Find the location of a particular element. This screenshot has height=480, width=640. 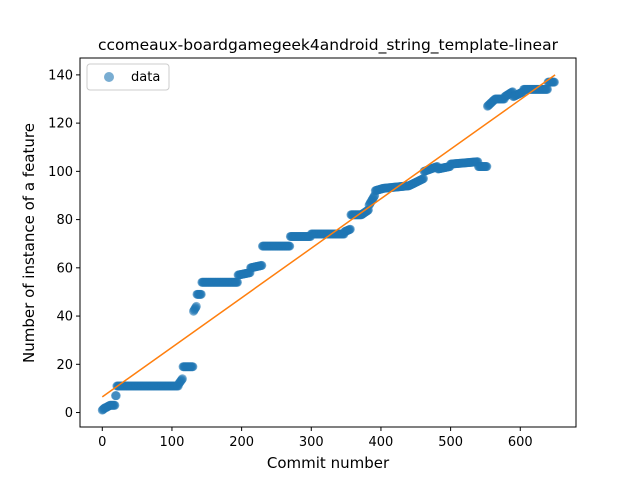

x-axis: 0 100 200 300 400 500 600 is located at coordinates (315, 438).